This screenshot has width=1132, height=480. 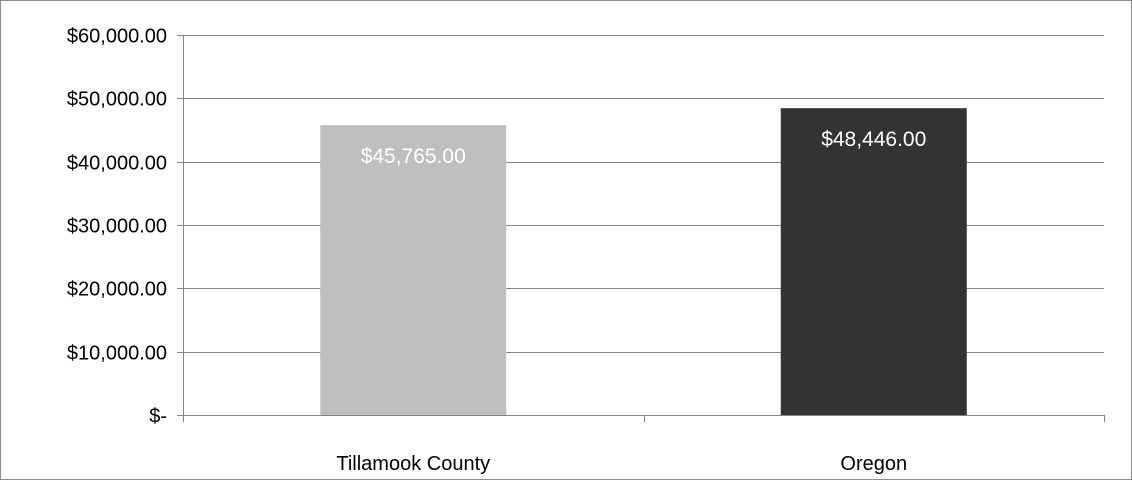 What do you see at coordinates (117, 100) in the screenshot?
I see `y-tick-label: $50,000.00` at bounding box center [117, 100].